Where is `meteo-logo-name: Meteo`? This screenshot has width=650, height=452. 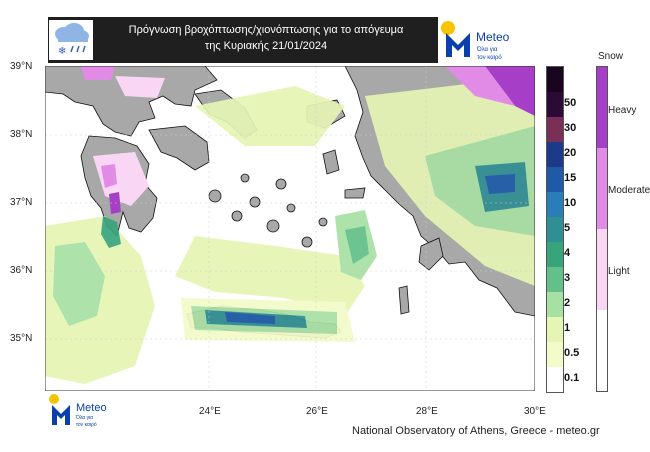 meteo-logo-name: Meteo is located at coordinates (493, 37).